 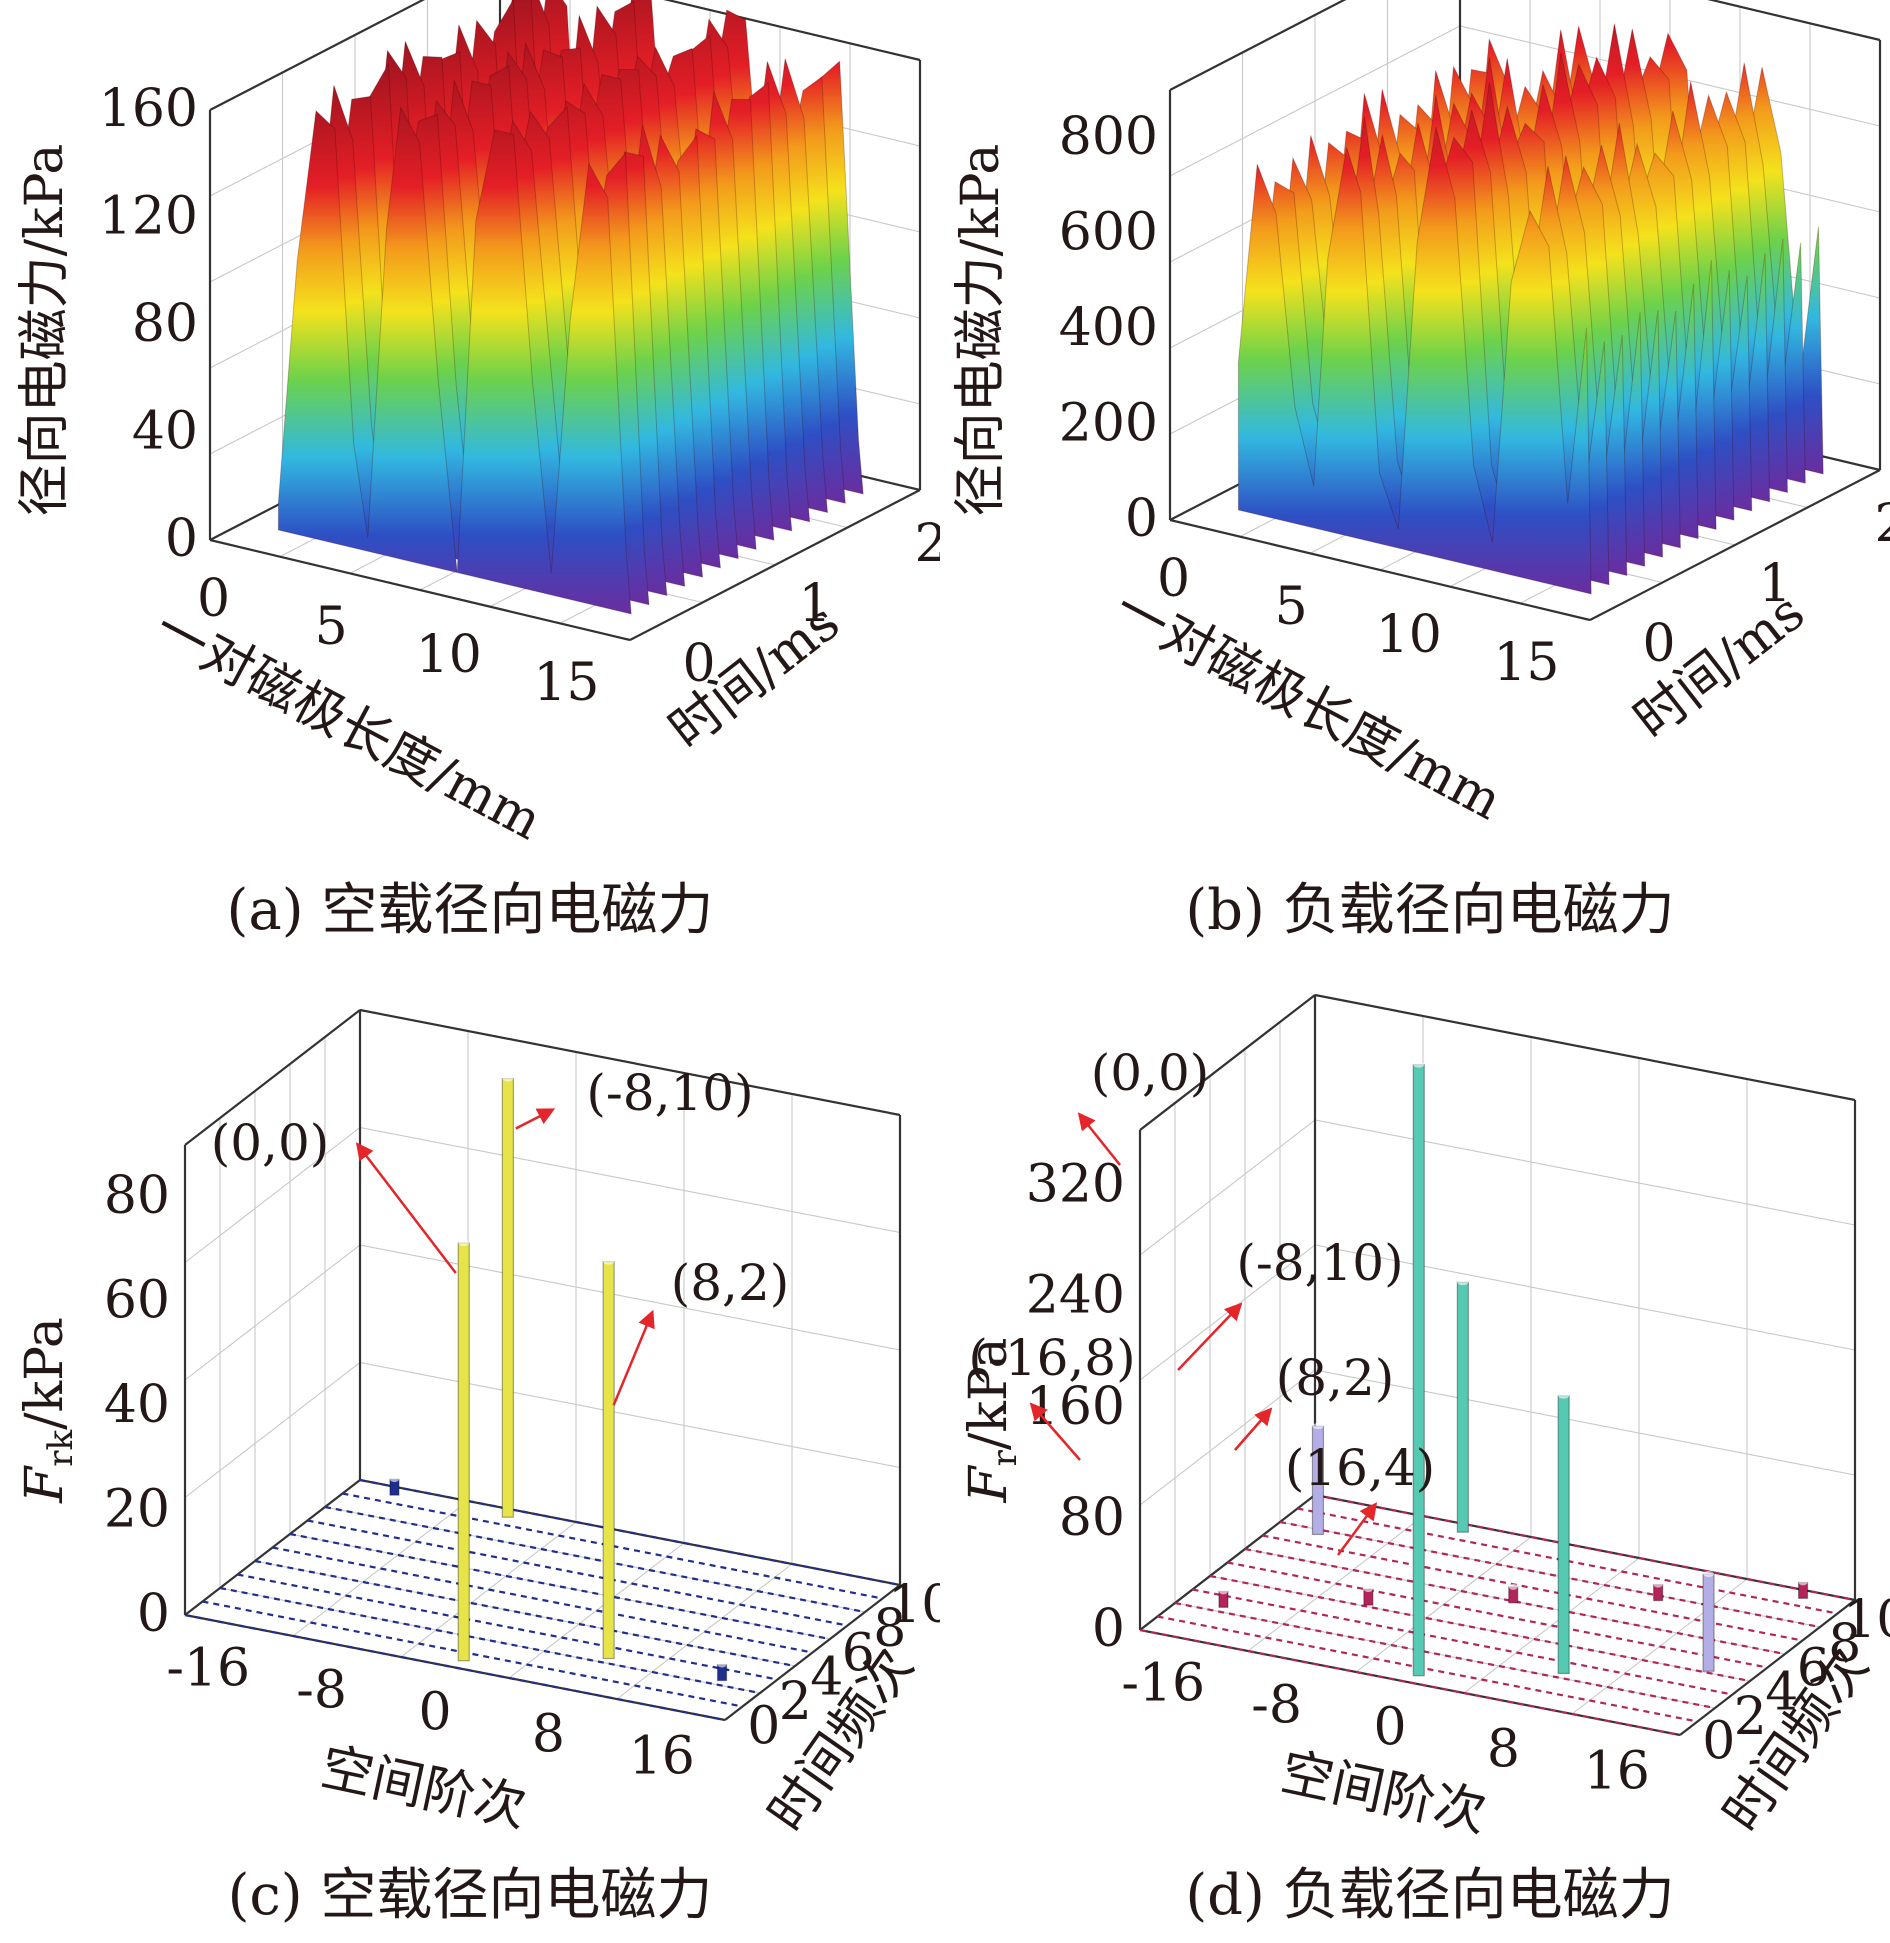 I want to click on x-tick-label: 15, so click(x=1526, y=663).